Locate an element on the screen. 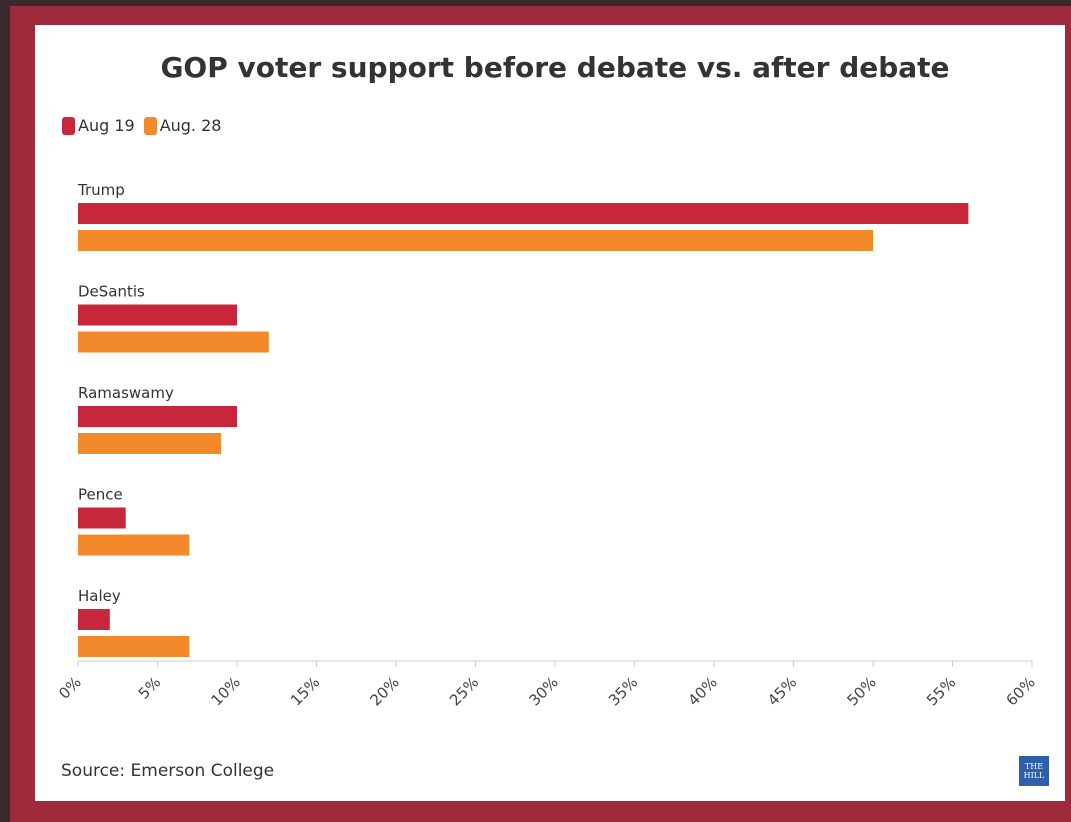 This screenshot has width=1071, height=822. category-label-desantis: DeSantis is located at coordinates (111, 292).